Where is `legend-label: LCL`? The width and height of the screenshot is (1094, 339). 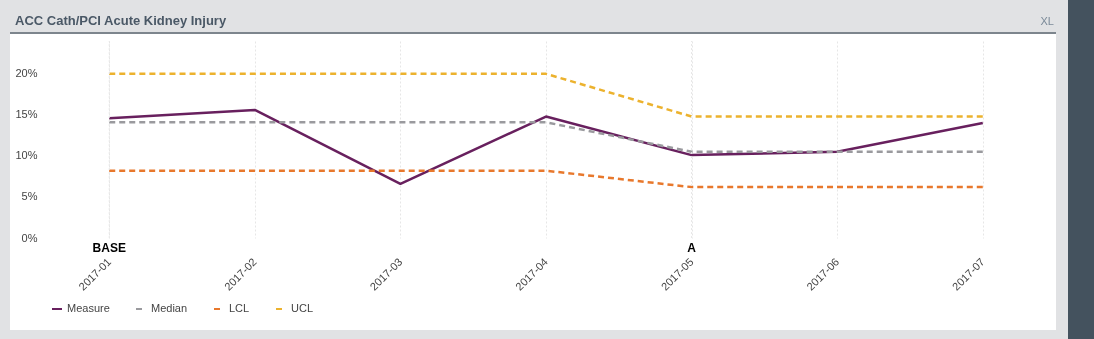 legend-label: LCL is located at coordinates (239, 308).